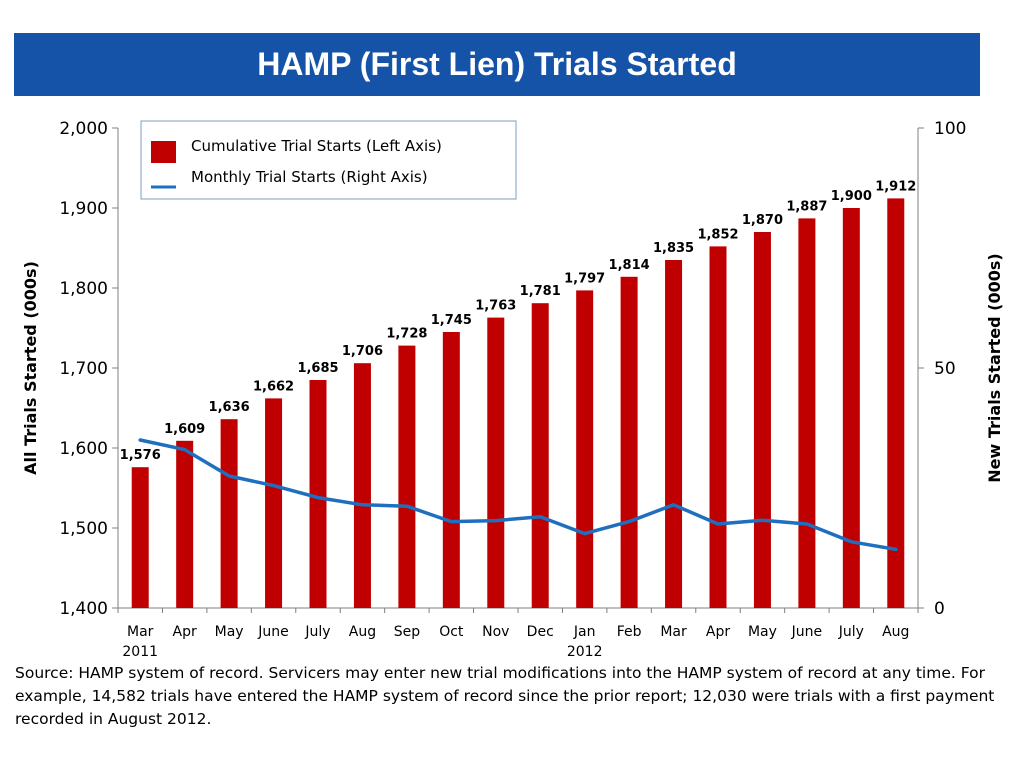 This screenshot has width=1024, height=768. What do you see at coordinates (83, 609) in the screenshot?
I see `left-tick-label: 1,400` at bounding box center [83, 609].